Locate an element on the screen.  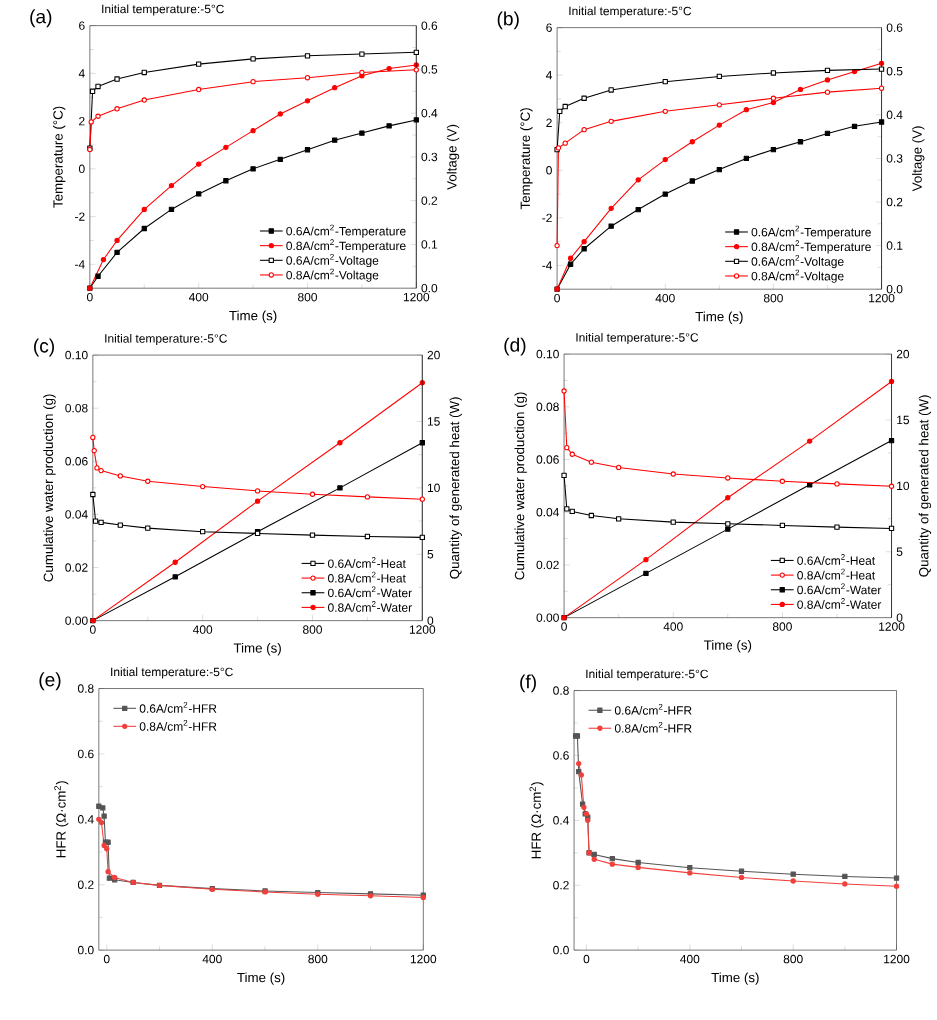
text: (c) is located at coordinates (43, 347).